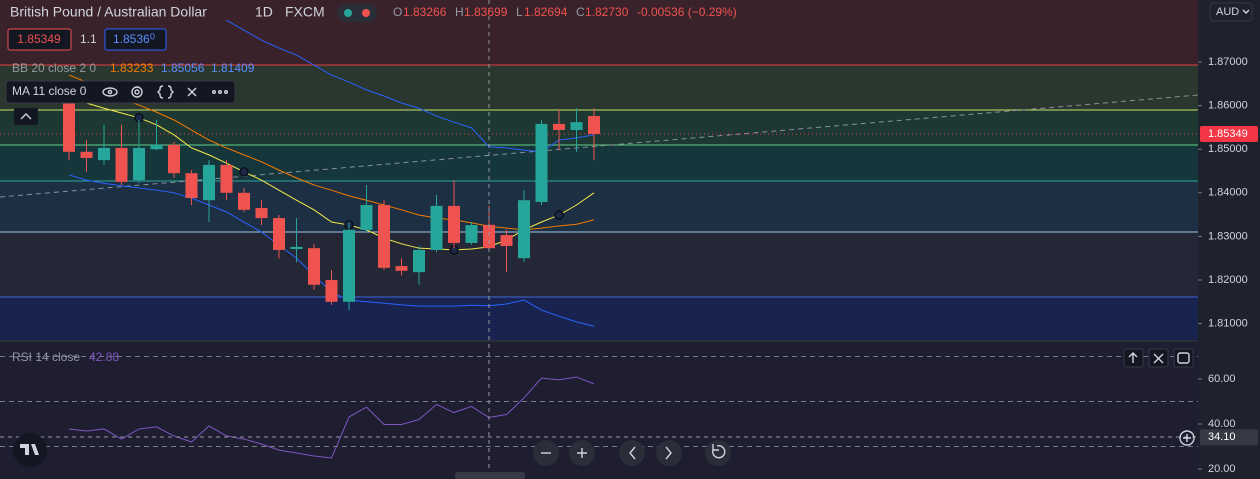 The height and width of the screenshot is (479, 1260). I want to click on bb-basis, so click(331, 152).